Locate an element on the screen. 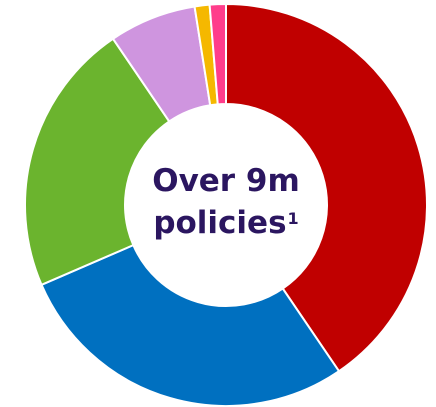 The image size is (436, 407). center-label-footnote: 1 is located at coordinates (293, 218).